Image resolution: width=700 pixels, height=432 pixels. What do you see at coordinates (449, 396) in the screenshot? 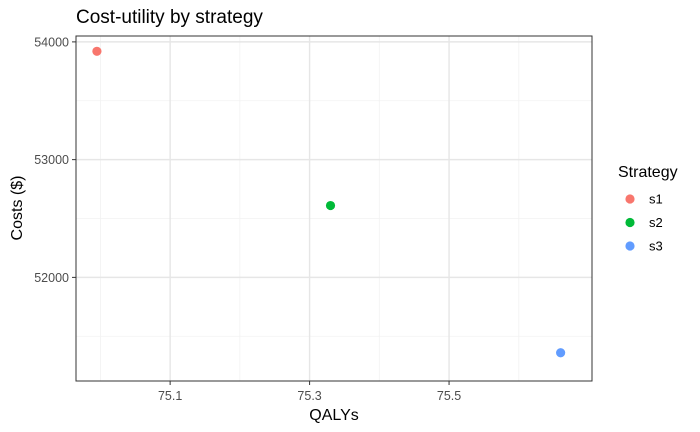
I see `x-tick-label: 75.5` at bounding box center [449, 396].